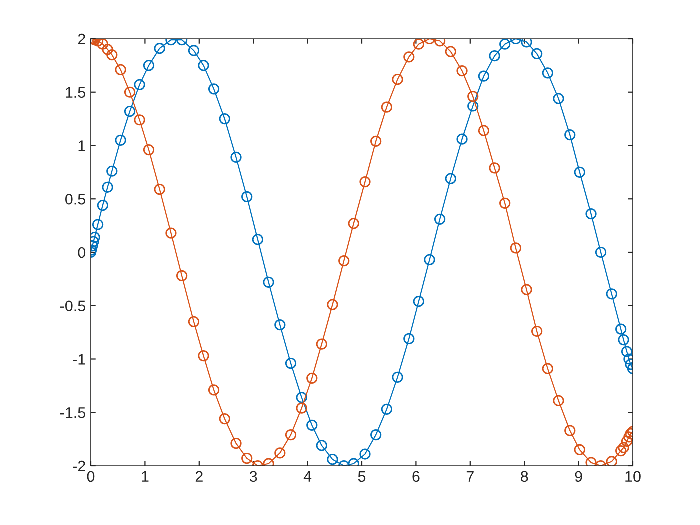 The image size is (700, 525). What do you see at coordinates (79, 359) in the screenshot?
I see `y-tick-label: -1` at bounding box center [79, 359].